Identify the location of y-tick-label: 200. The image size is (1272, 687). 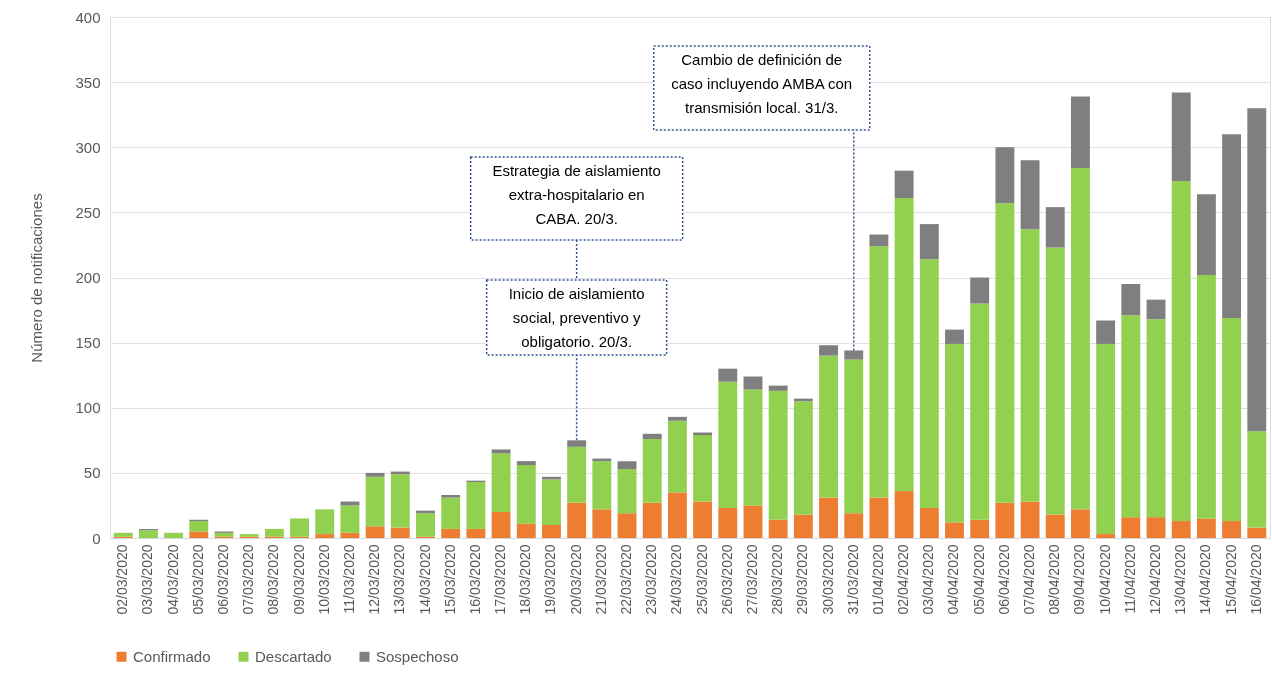
(88, 277).